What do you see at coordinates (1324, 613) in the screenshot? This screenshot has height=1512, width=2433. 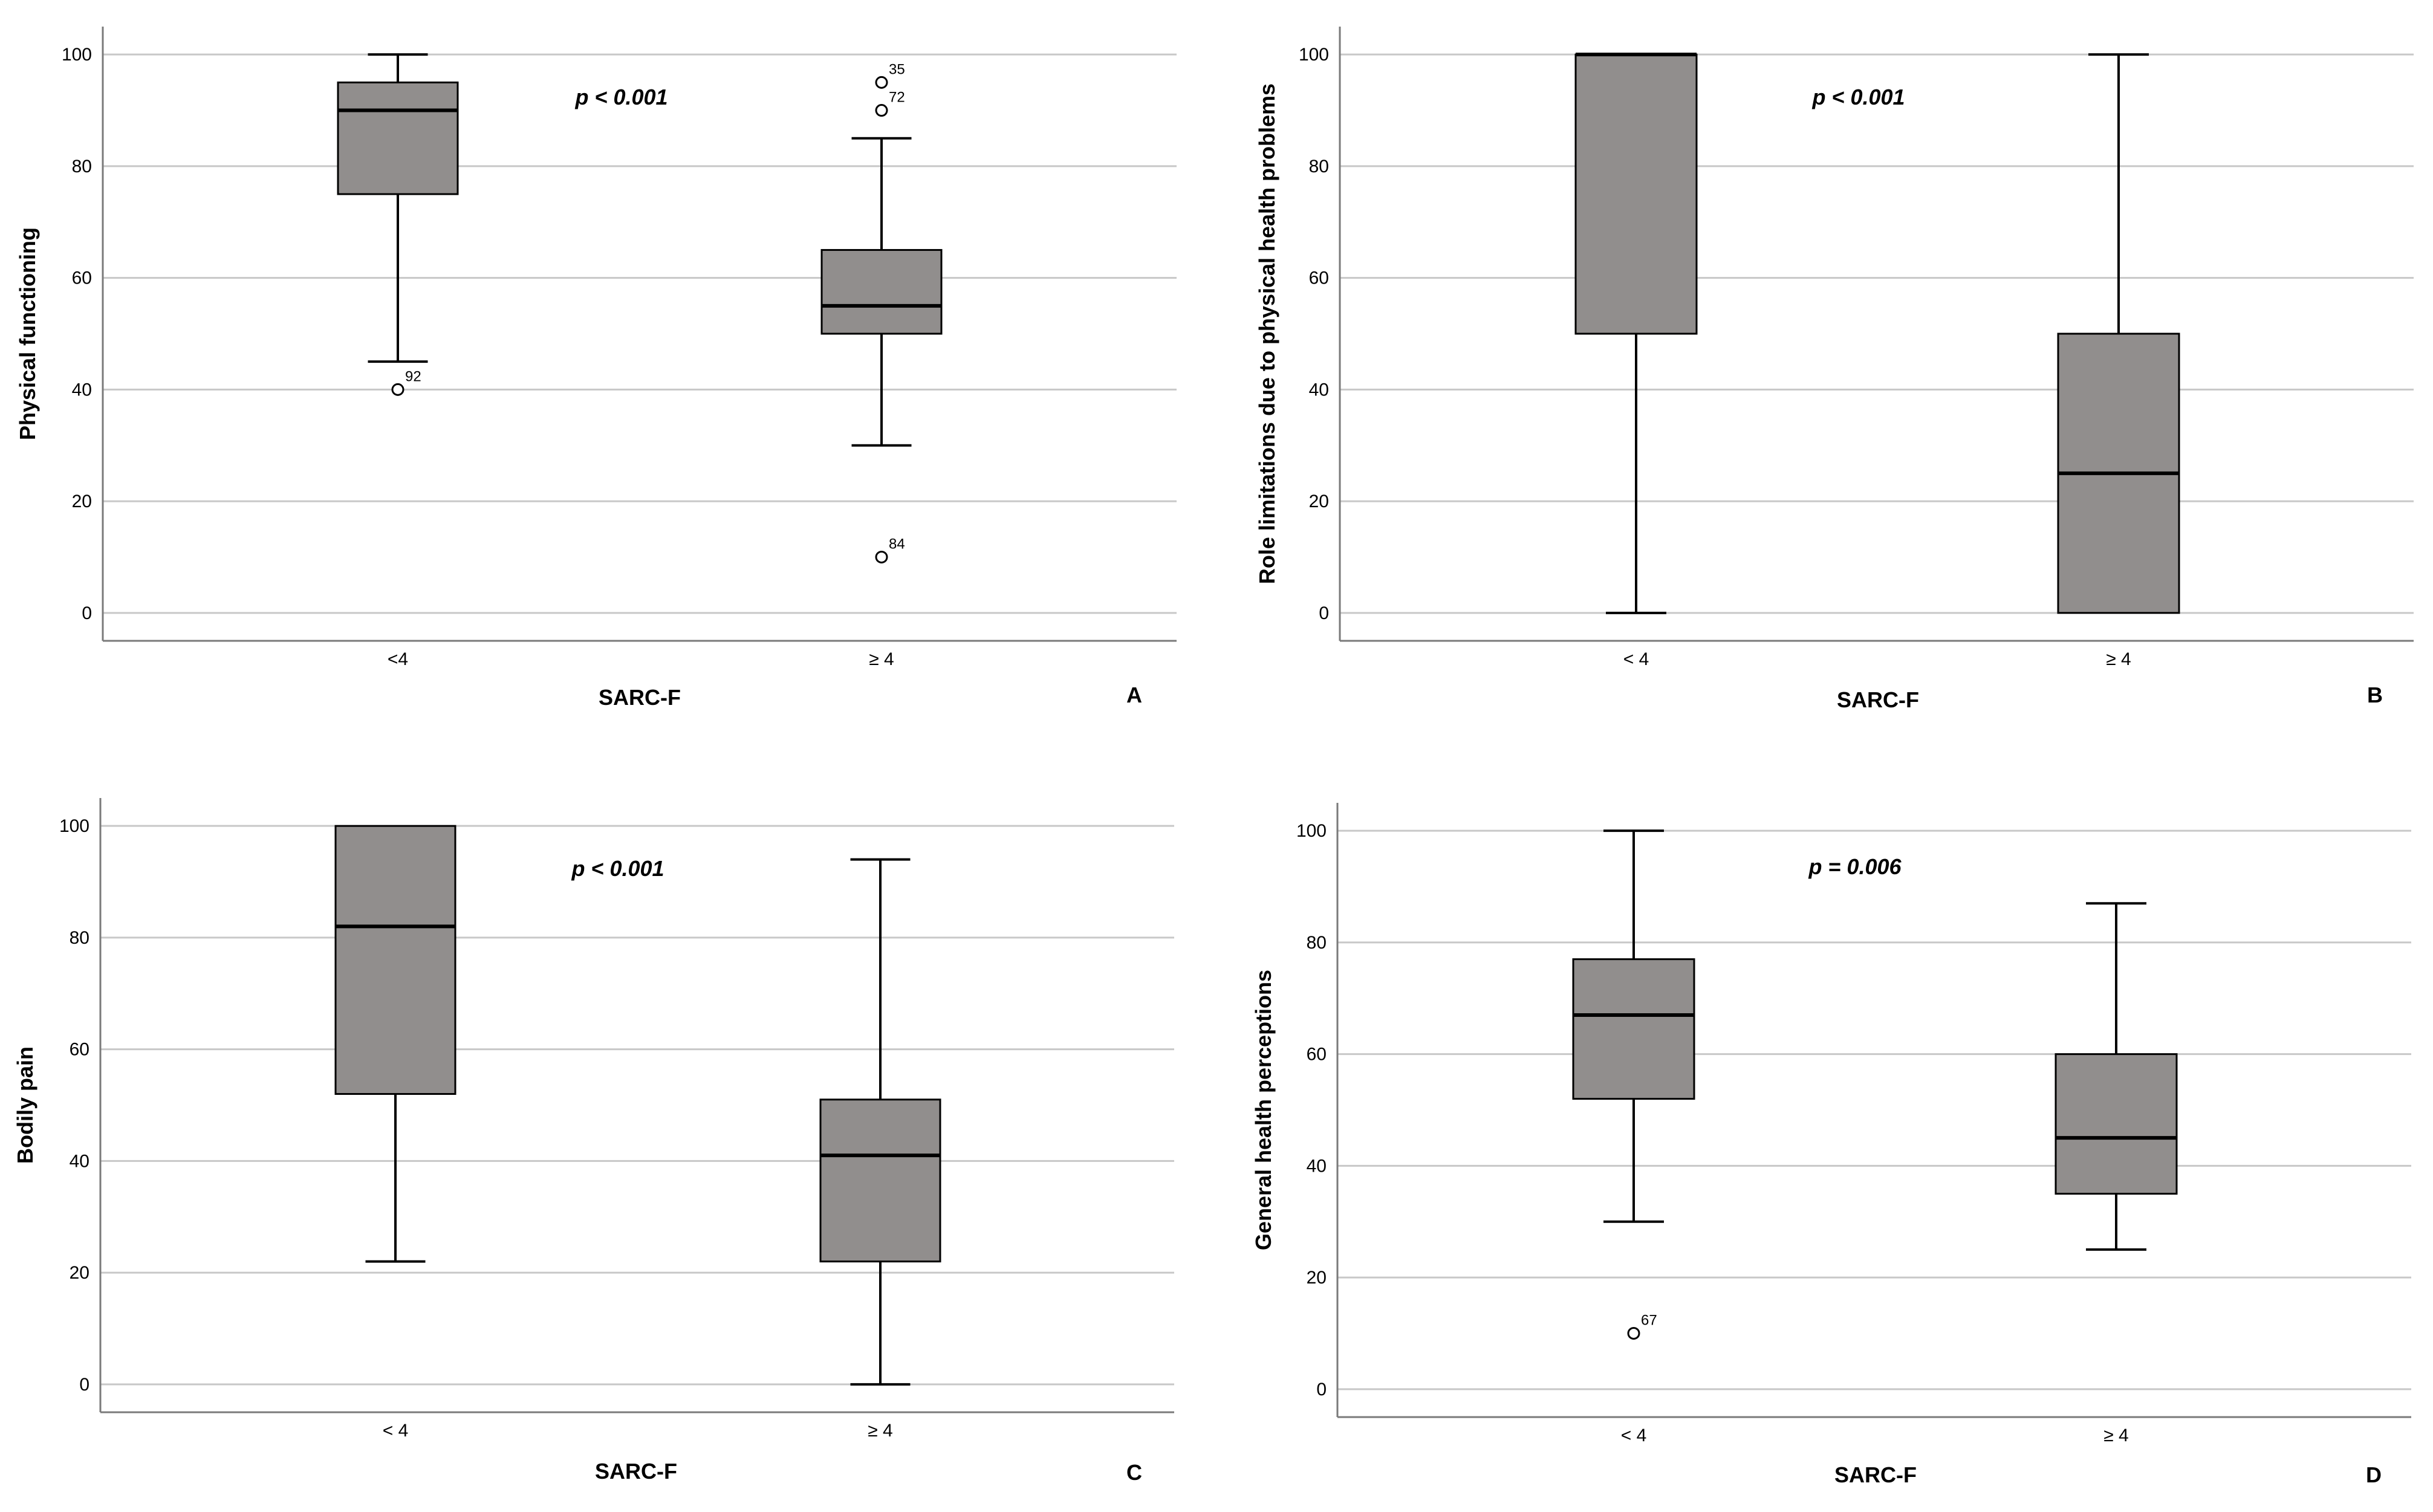 I see `panel-b-ytick-0: 0` at bounding box center [1324, 613].